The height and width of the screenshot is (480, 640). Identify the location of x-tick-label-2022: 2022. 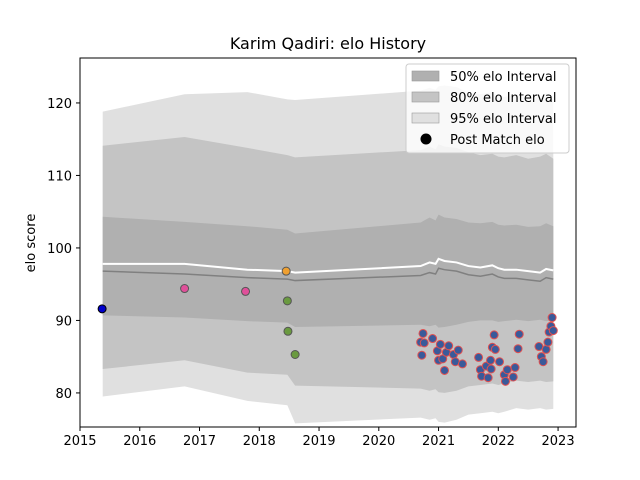
(498, 441).